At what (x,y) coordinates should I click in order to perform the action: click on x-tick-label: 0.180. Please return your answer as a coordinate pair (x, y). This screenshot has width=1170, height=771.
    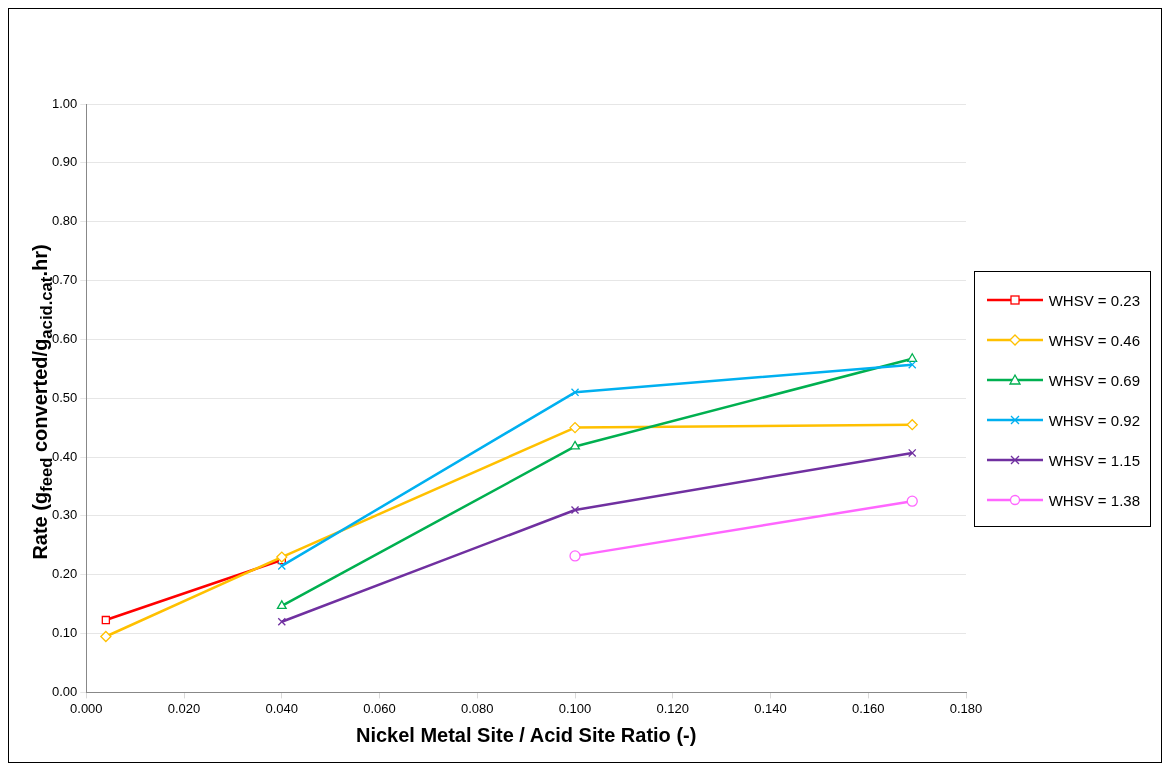
    Looking at the image, I should click on (966, 708).